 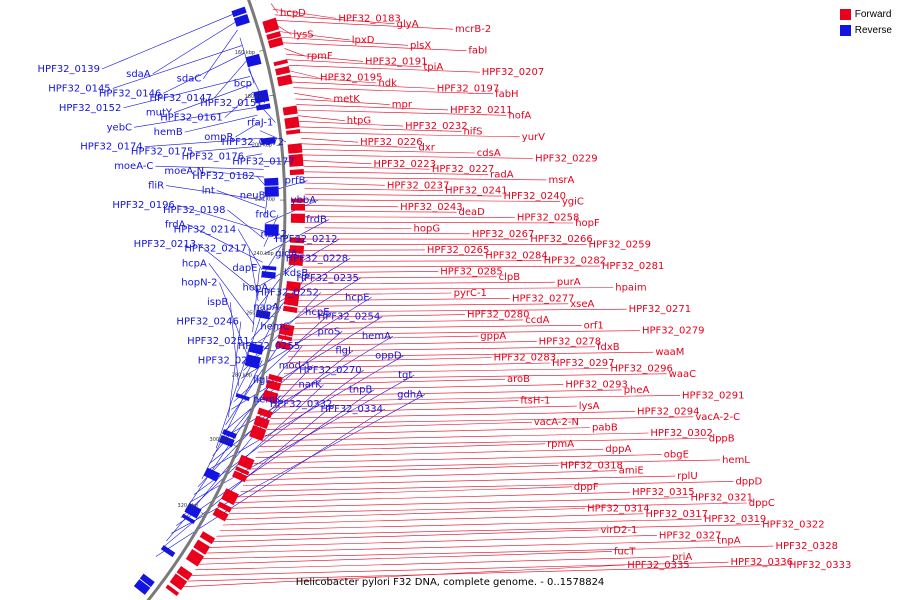 I want to click on gene-label: frdB, so click(x=316, y=220).